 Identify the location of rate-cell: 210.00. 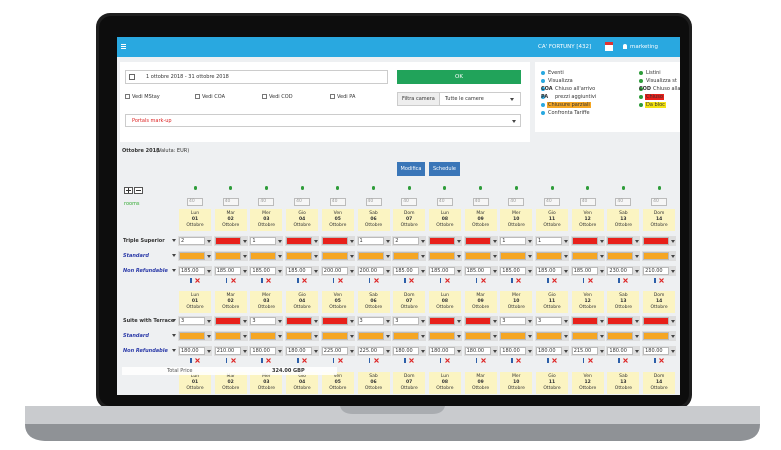
(659, 271).